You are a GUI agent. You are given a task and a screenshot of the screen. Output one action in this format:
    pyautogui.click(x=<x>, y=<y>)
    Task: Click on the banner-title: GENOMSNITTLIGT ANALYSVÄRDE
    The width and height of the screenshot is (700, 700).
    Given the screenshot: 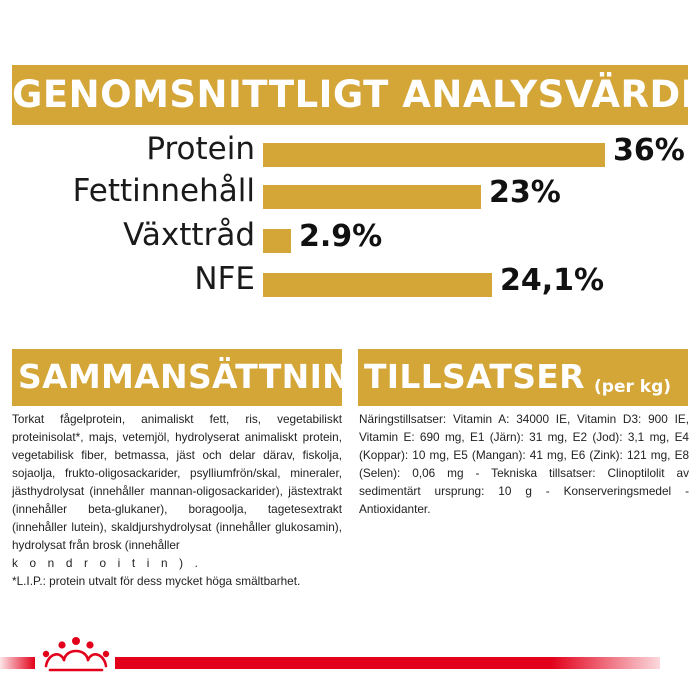 What is the action you would take?
    pyautogui.click(x=356, y=94)
    